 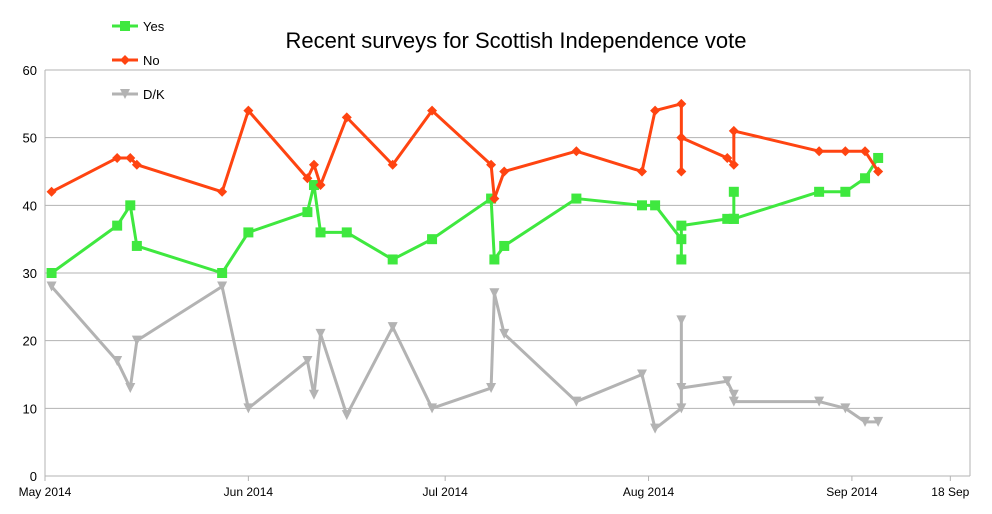 I want to click on x-tick-label: Aug 2014, so click(x=649, y=492).